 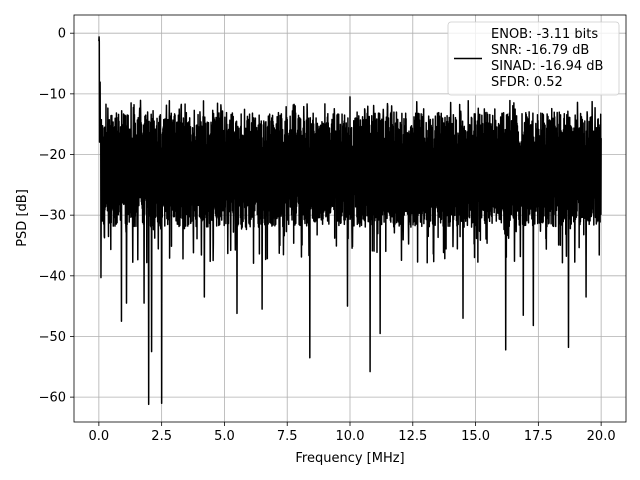 What do you see at coordinates (350, 436) in the screenshot?
I see `x-tick-label: 10.0` at bounding box center [350, 436].